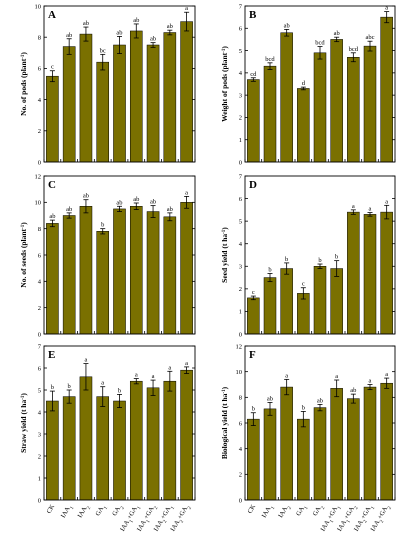 The height and width of the screenshot is (550, 401). Describe the element at coordinates (39, 131) in the screenshot. I see `ytick-A: 2` at that location.